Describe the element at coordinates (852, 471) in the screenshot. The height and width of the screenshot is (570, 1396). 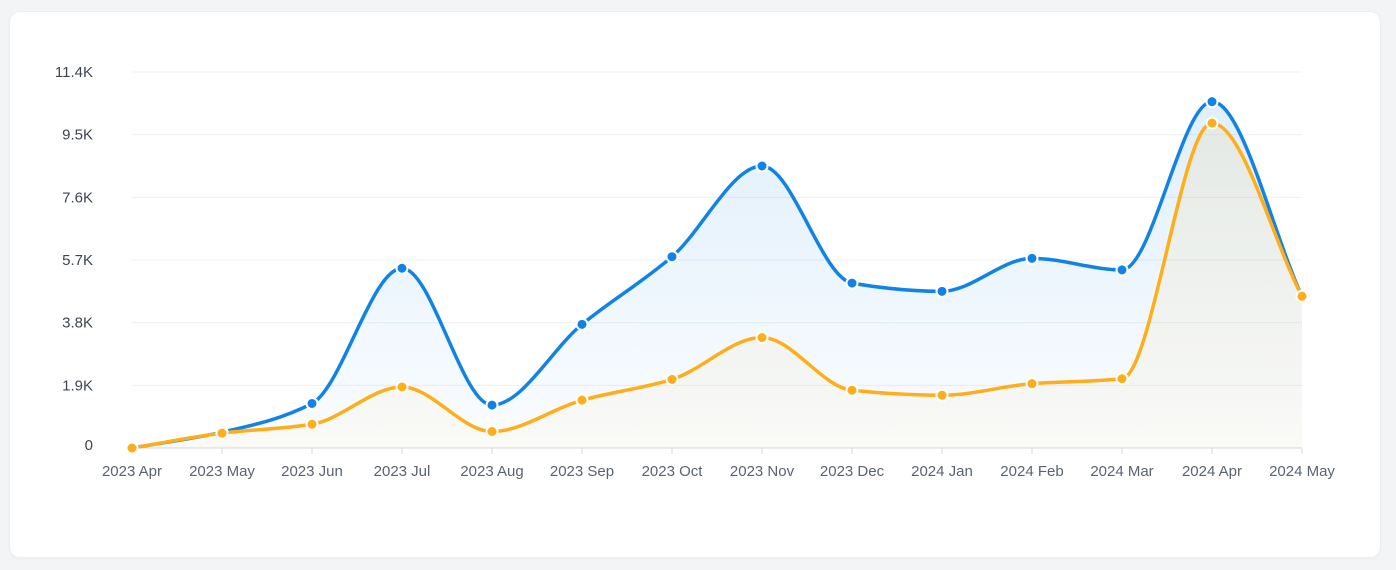
I see `x-tick-label: 2023 Dec` at that location.